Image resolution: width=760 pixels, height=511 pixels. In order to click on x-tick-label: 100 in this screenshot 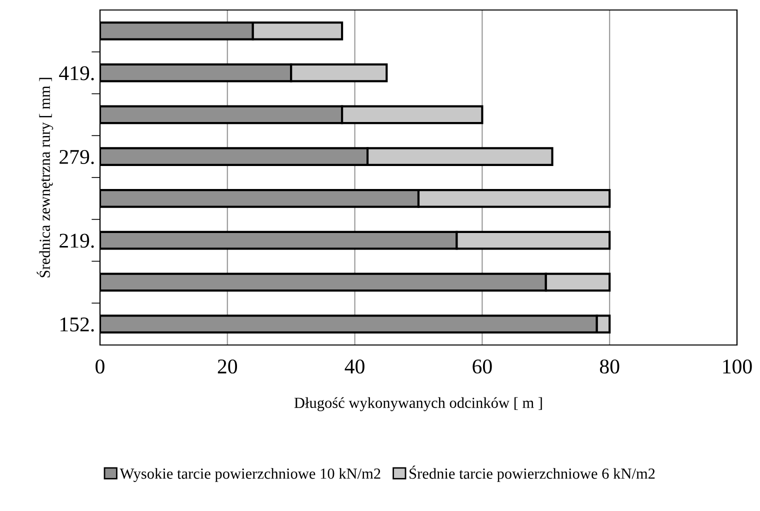, I will do `click(737, 366)`.